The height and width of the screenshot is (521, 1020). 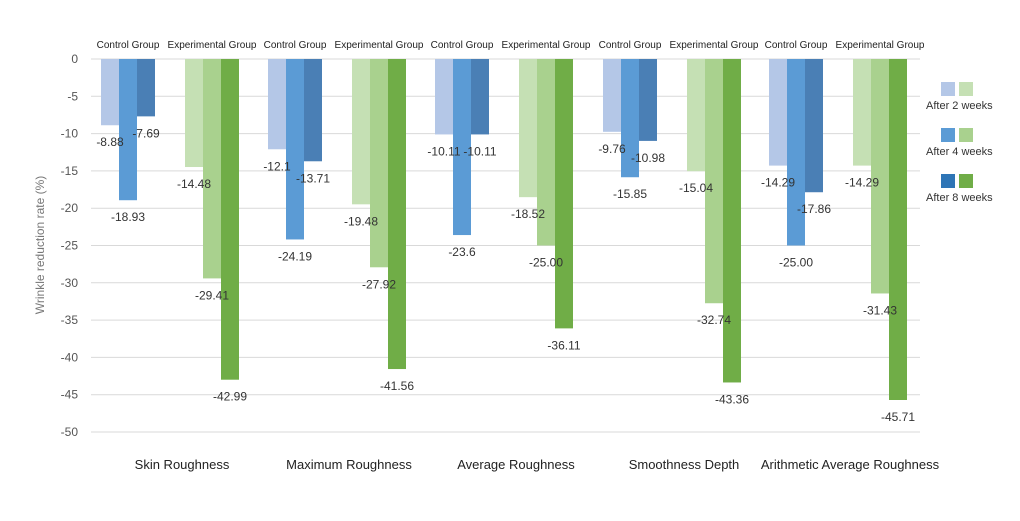 What do you see at coordinates (959, 198) in the screenshot?
I see `legend-label: After 8 weeks` at bounding box center [959, 198].